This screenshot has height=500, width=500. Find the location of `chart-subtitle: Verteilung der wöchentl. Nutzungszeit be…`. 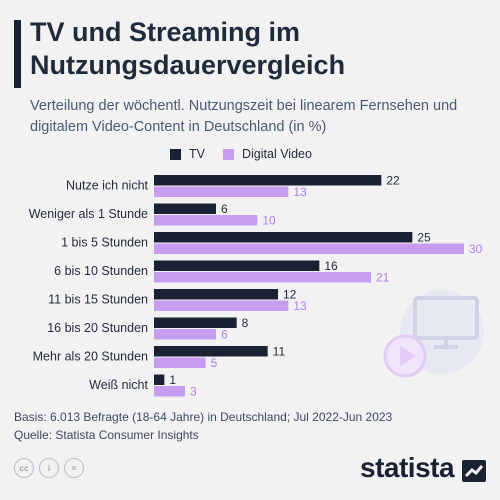

chart-subtitle: Verteilung der wöchentl. Nutzungszeit be… is located at coordinates (244, 116).